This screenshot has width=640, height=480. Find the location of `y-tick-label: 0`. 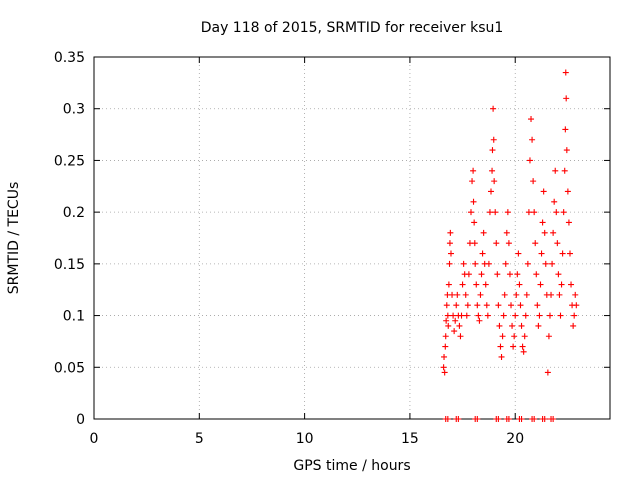

y-tick-label: 0 is located at coordinates (80, 420).